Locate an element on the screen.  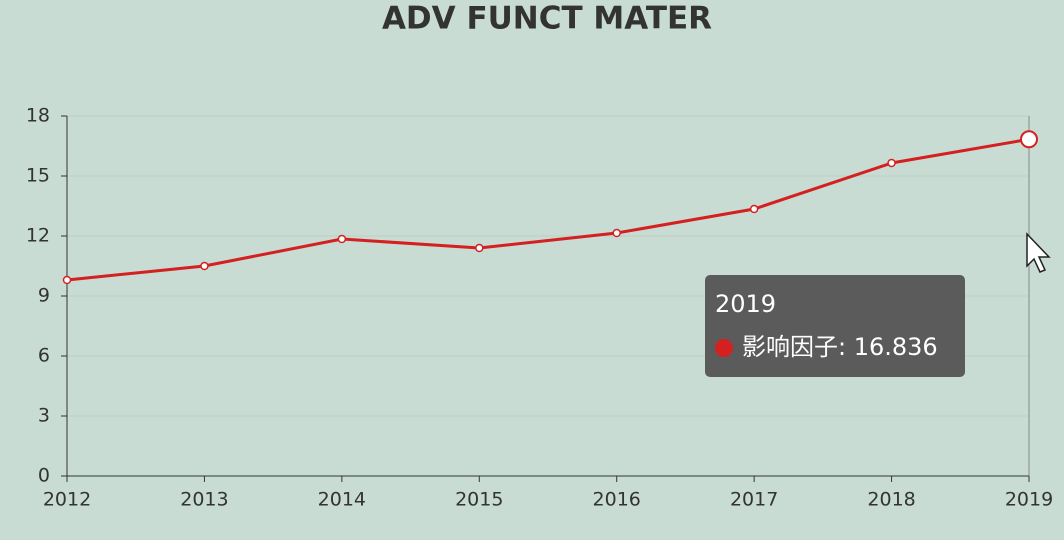
y-tick-label: 3 is located at coordinates (44, 416).